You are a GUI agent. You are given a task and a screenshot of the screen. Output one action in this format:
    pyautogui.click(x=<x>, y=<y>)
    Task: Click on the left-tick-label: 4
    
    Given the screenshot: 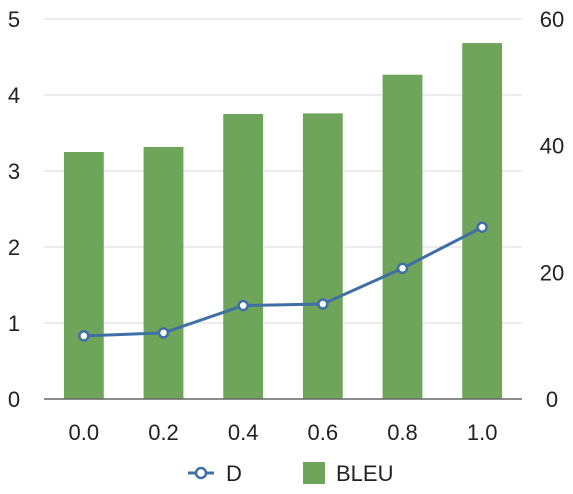 What is the action you would take?
    pyautogui.click(x=14, y=95)
    